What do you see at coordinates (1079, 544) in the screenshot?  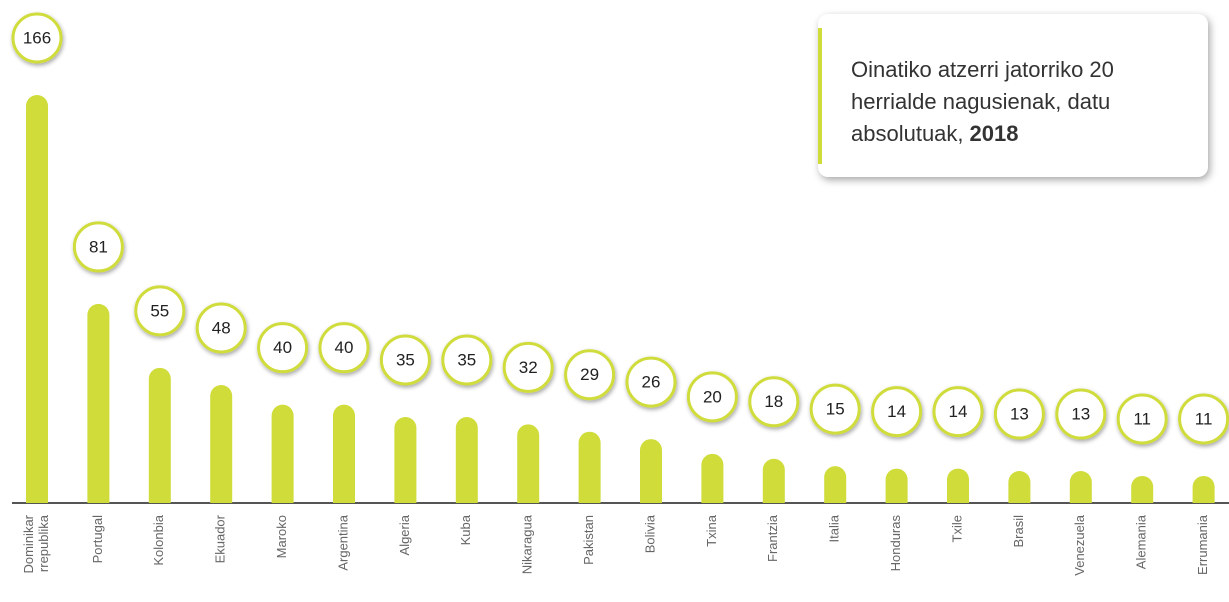 I see `x-tick-label: Venezuela` at bounding box center [1079, 544].